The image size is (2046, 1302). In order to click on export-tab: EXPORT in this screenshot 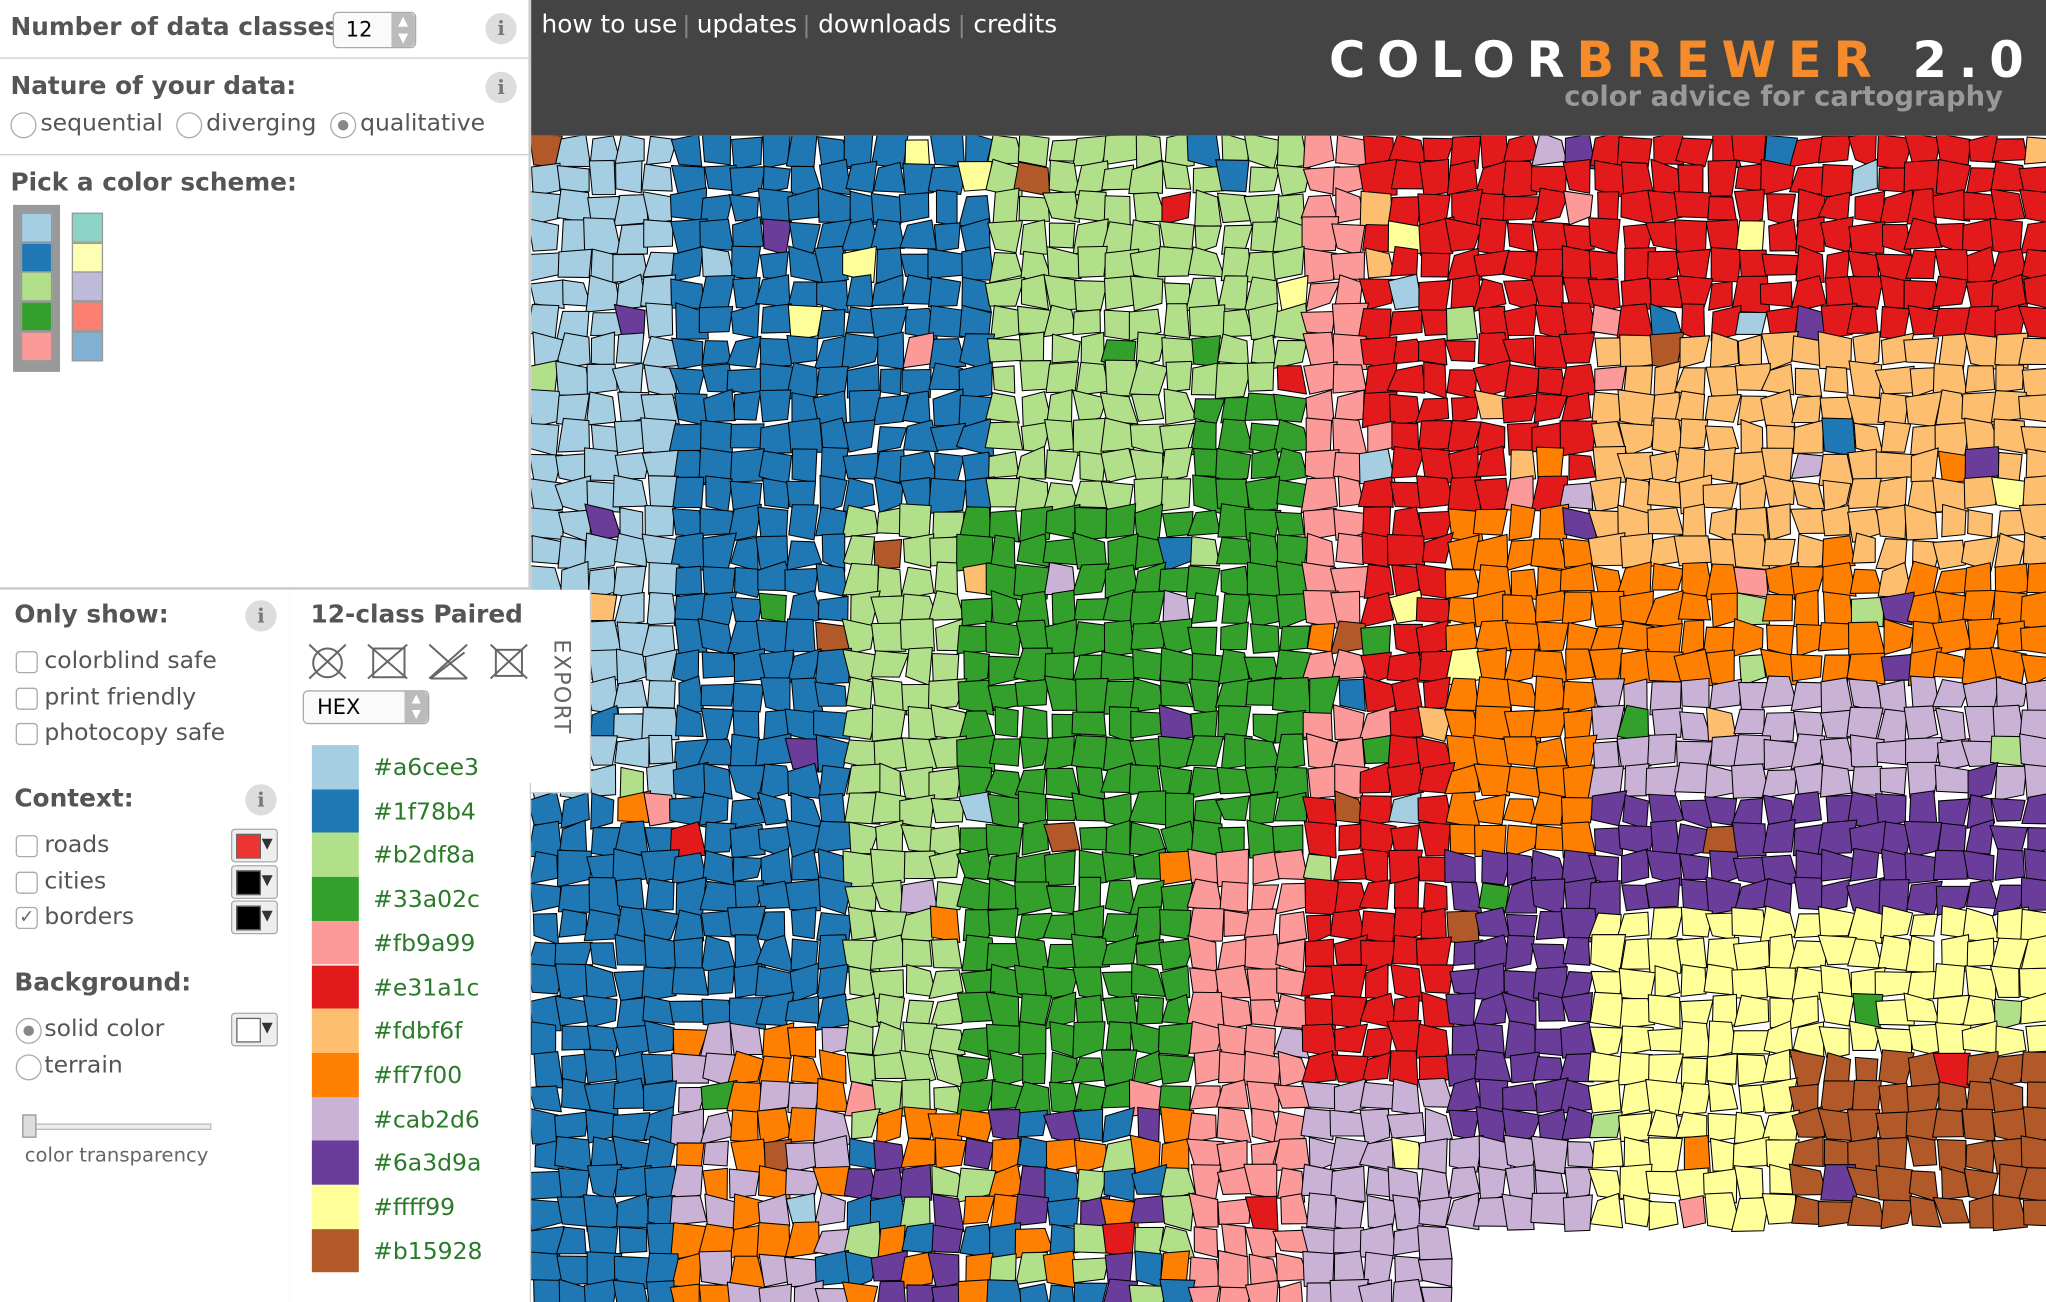, I will do `click(561, 687)`.